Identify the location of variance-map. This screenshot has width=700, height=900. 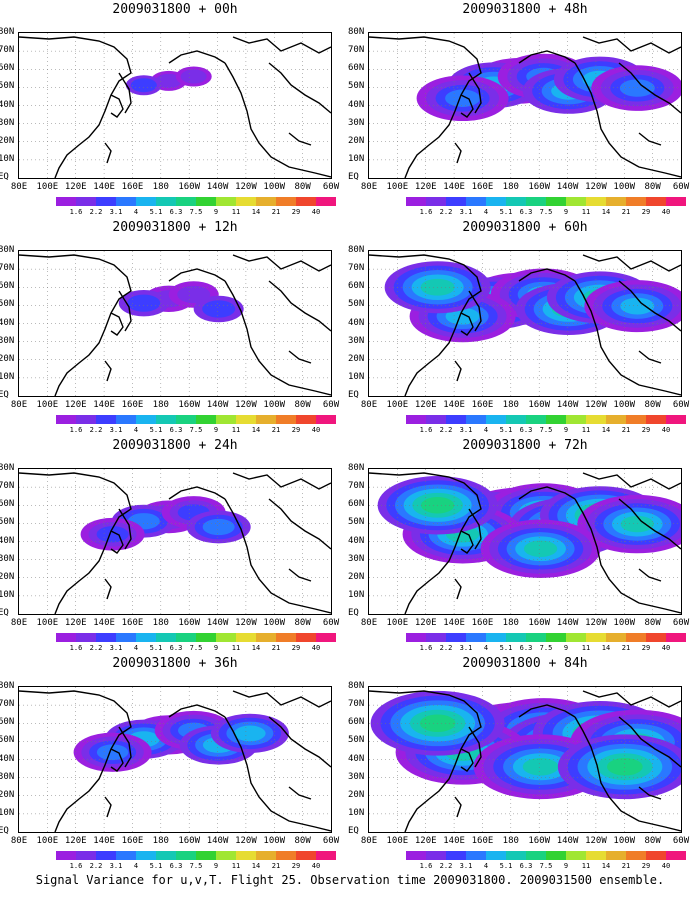
(525, 541).